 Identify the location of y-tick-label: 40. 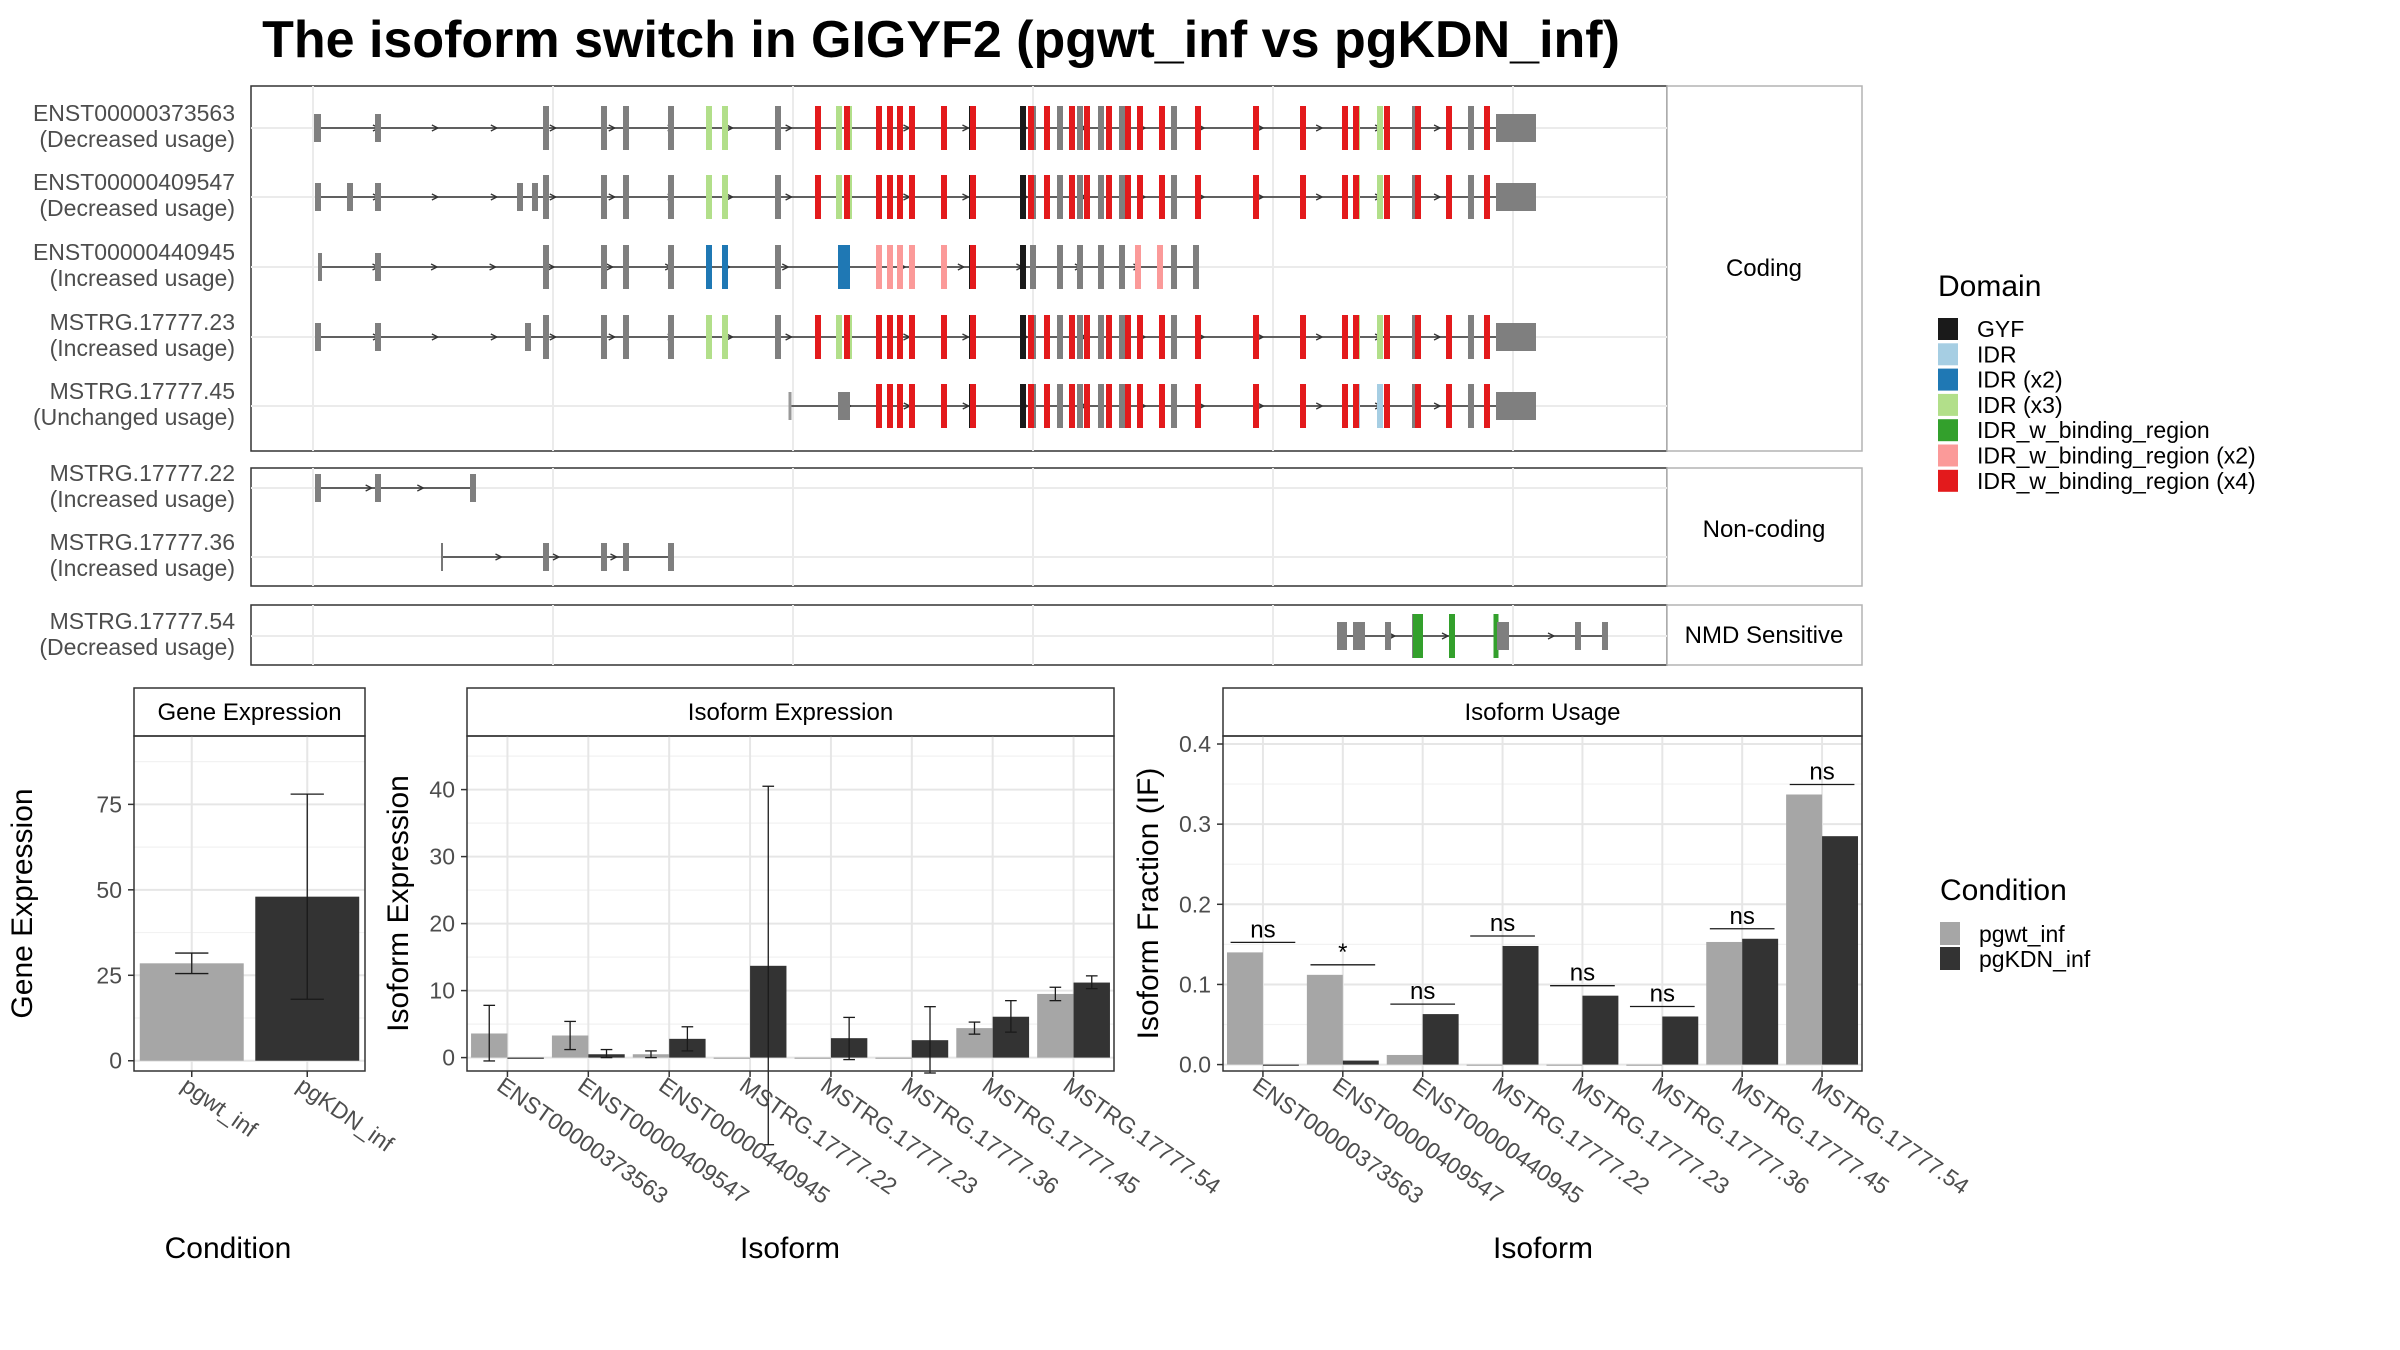
(442, 790).